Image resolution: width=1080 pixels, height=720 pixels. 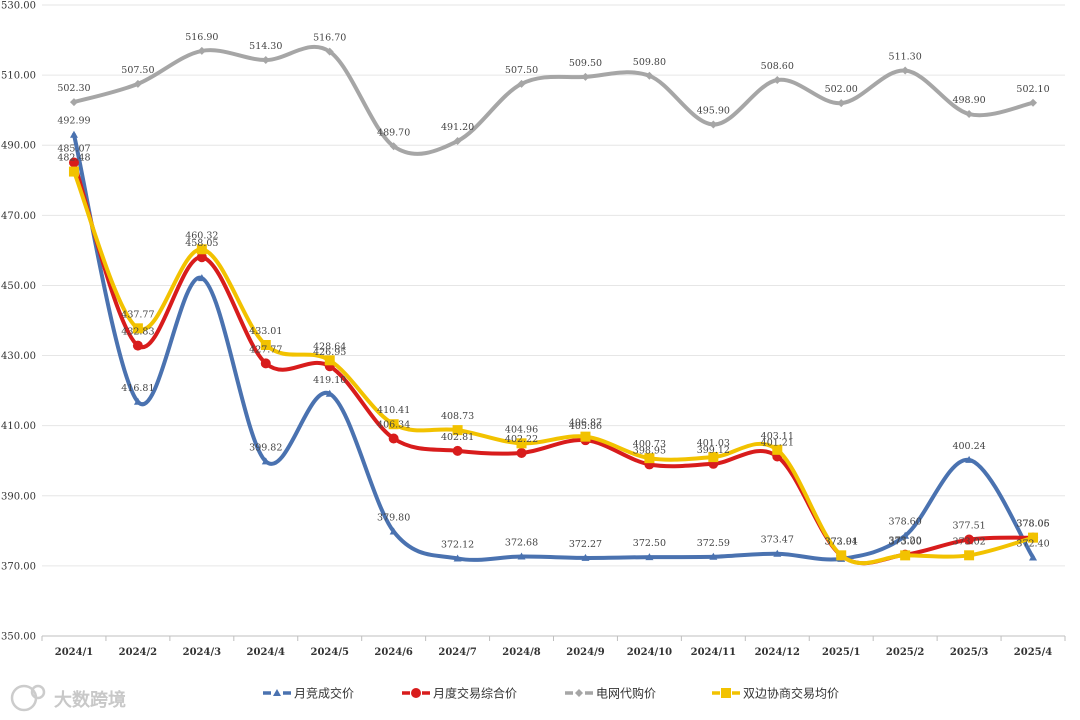 I want to click on data-label: 377.51, so click(x=968, y=526).